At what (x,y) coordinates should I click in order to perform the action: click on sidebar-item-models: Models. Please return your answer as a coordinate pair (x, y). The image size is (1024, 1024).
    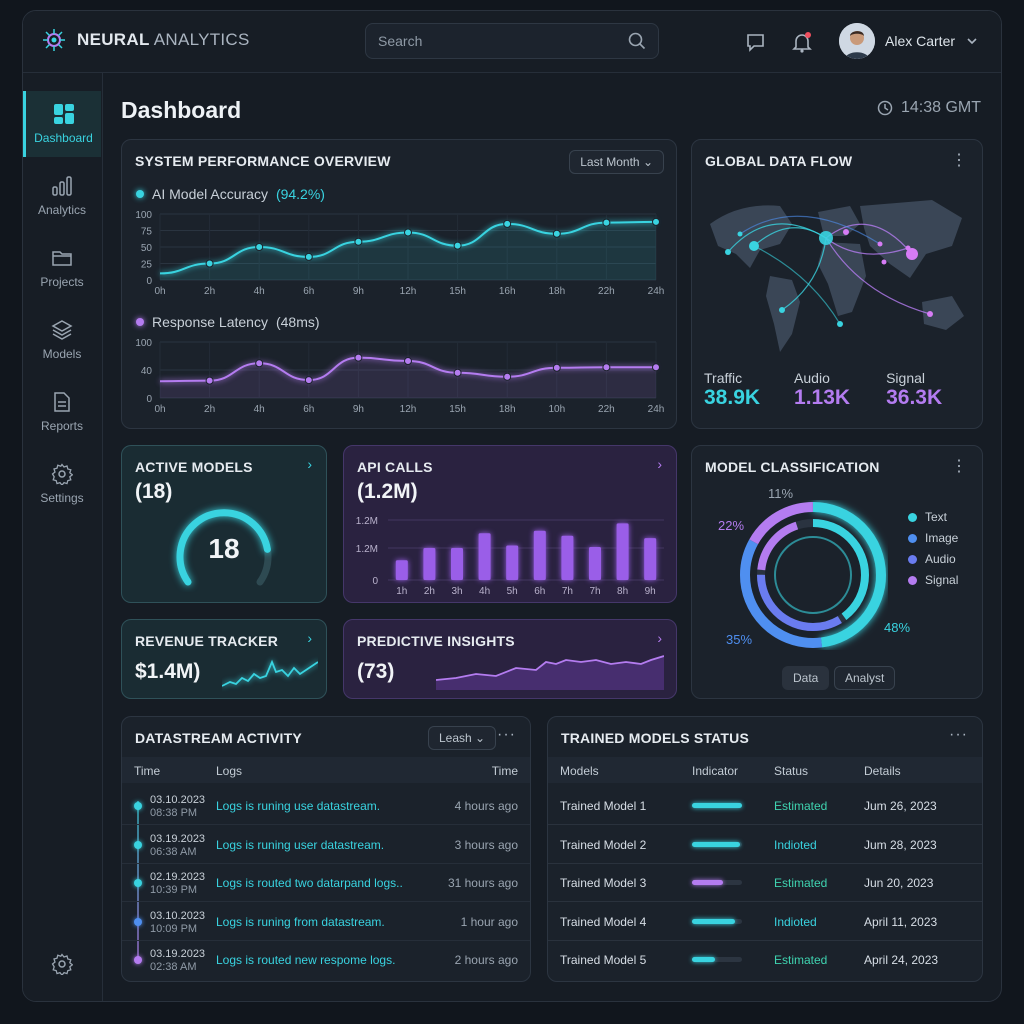
    Looking at the image, I should click on (62, 340).